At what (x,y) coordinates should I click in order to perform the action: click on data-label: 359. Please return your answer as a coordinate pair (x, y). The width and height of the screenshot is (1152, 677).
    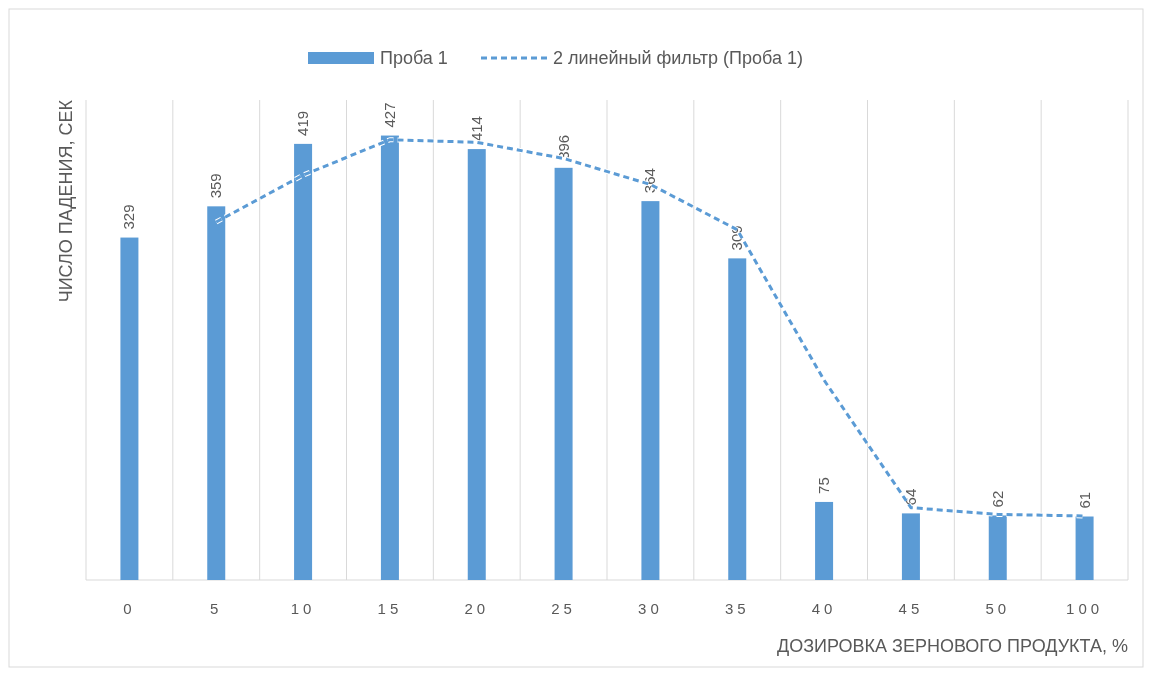
    Looking at the image, I should click on (216, 186).